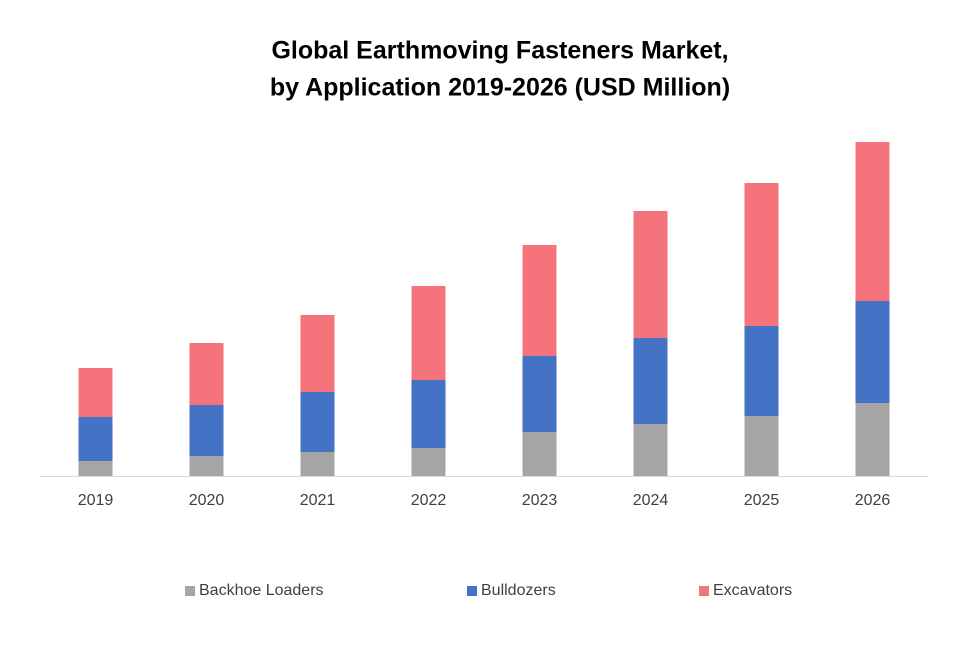 This screenshot has width=973, height=646. What do you see at coordinates (261, 590) in the screenshot?
I see `legend-label: Backhoe Loaders` at bounding box center [261, 590].